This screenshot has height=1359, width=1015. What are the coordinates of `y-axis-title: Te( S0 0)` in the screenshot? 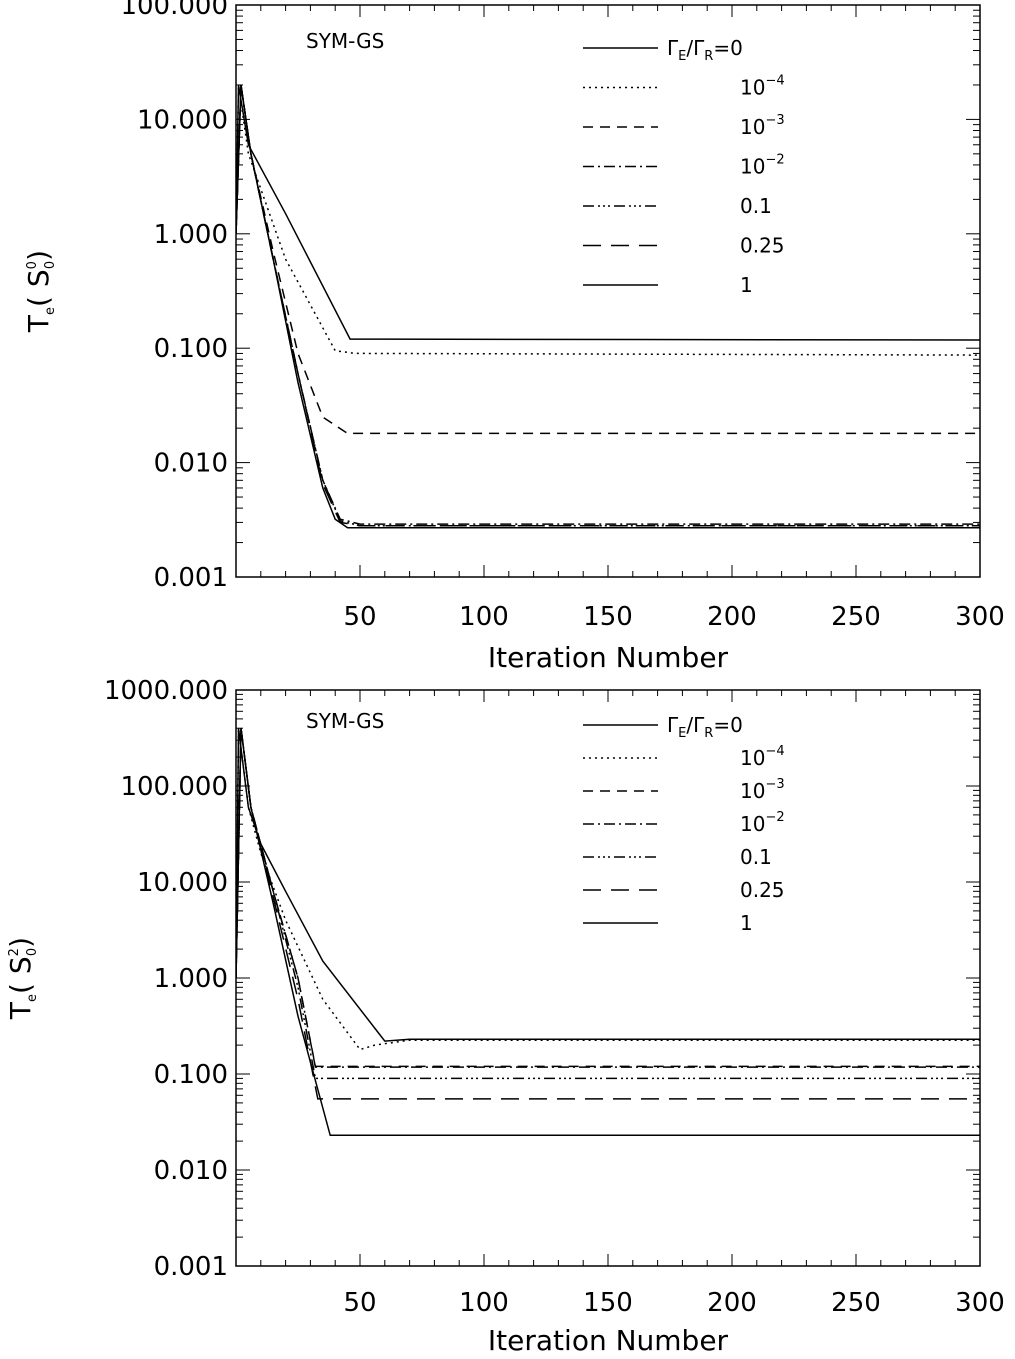 It's located at (40, 291).